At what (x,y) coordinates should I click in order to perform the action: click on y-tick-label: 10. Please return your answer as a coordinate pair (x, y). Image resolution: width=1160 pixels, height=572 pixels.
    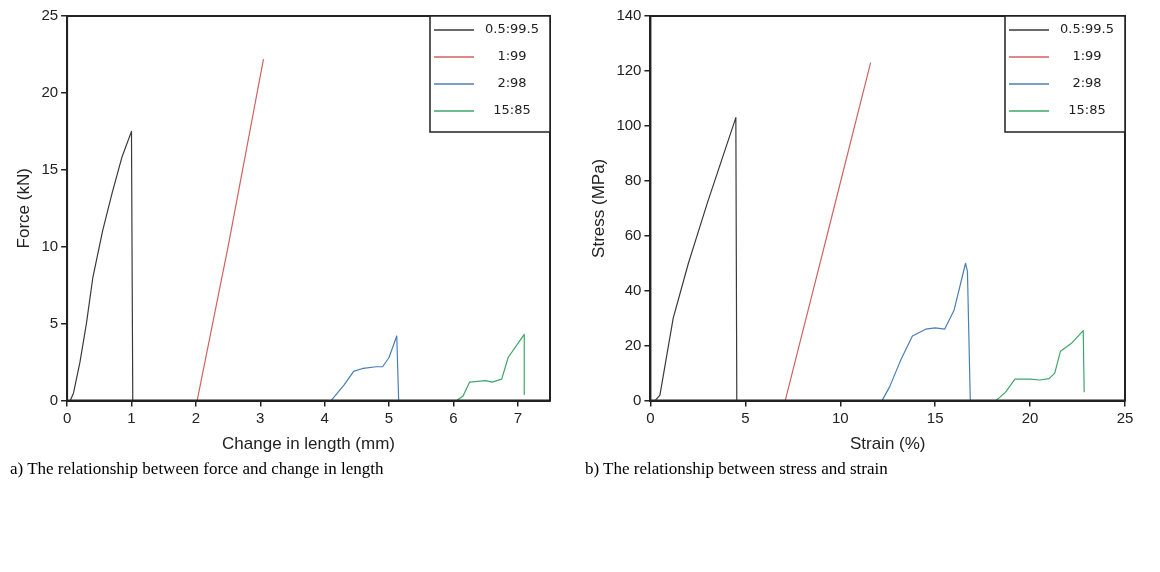
    Looking at the image, I should click on (50, 245).